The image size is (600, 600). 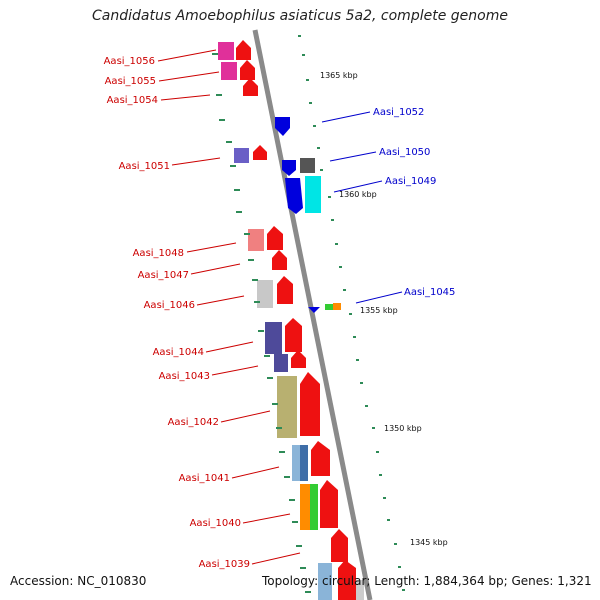 I want to click on gene-label-aasi-1047: Aasi_1047, so click(x=163, y=275).